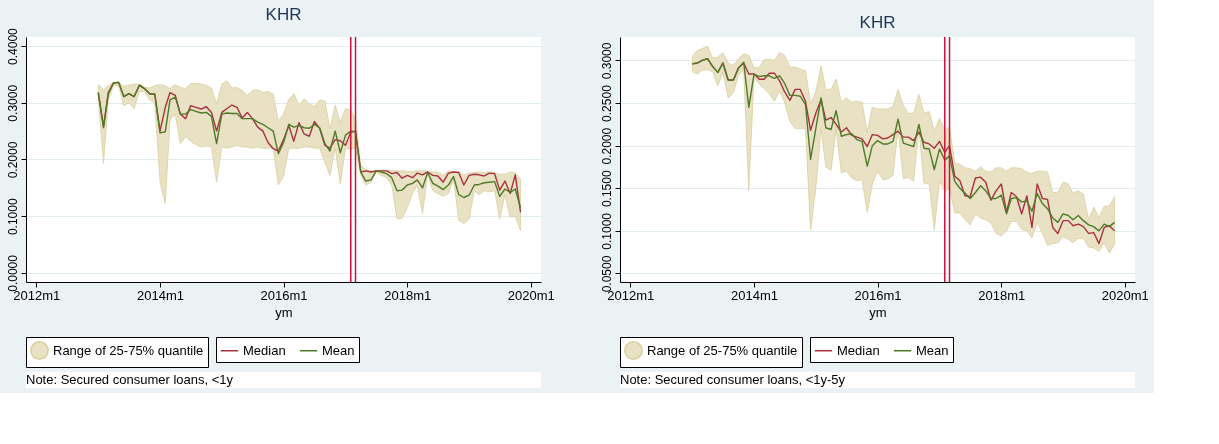 The height and width of the screenshot is (444, 1219). What do you see at coordinates (12, 273) in the screenshot?
I see `y-tick-label: 0.0000` at bounding box center [12, 273].